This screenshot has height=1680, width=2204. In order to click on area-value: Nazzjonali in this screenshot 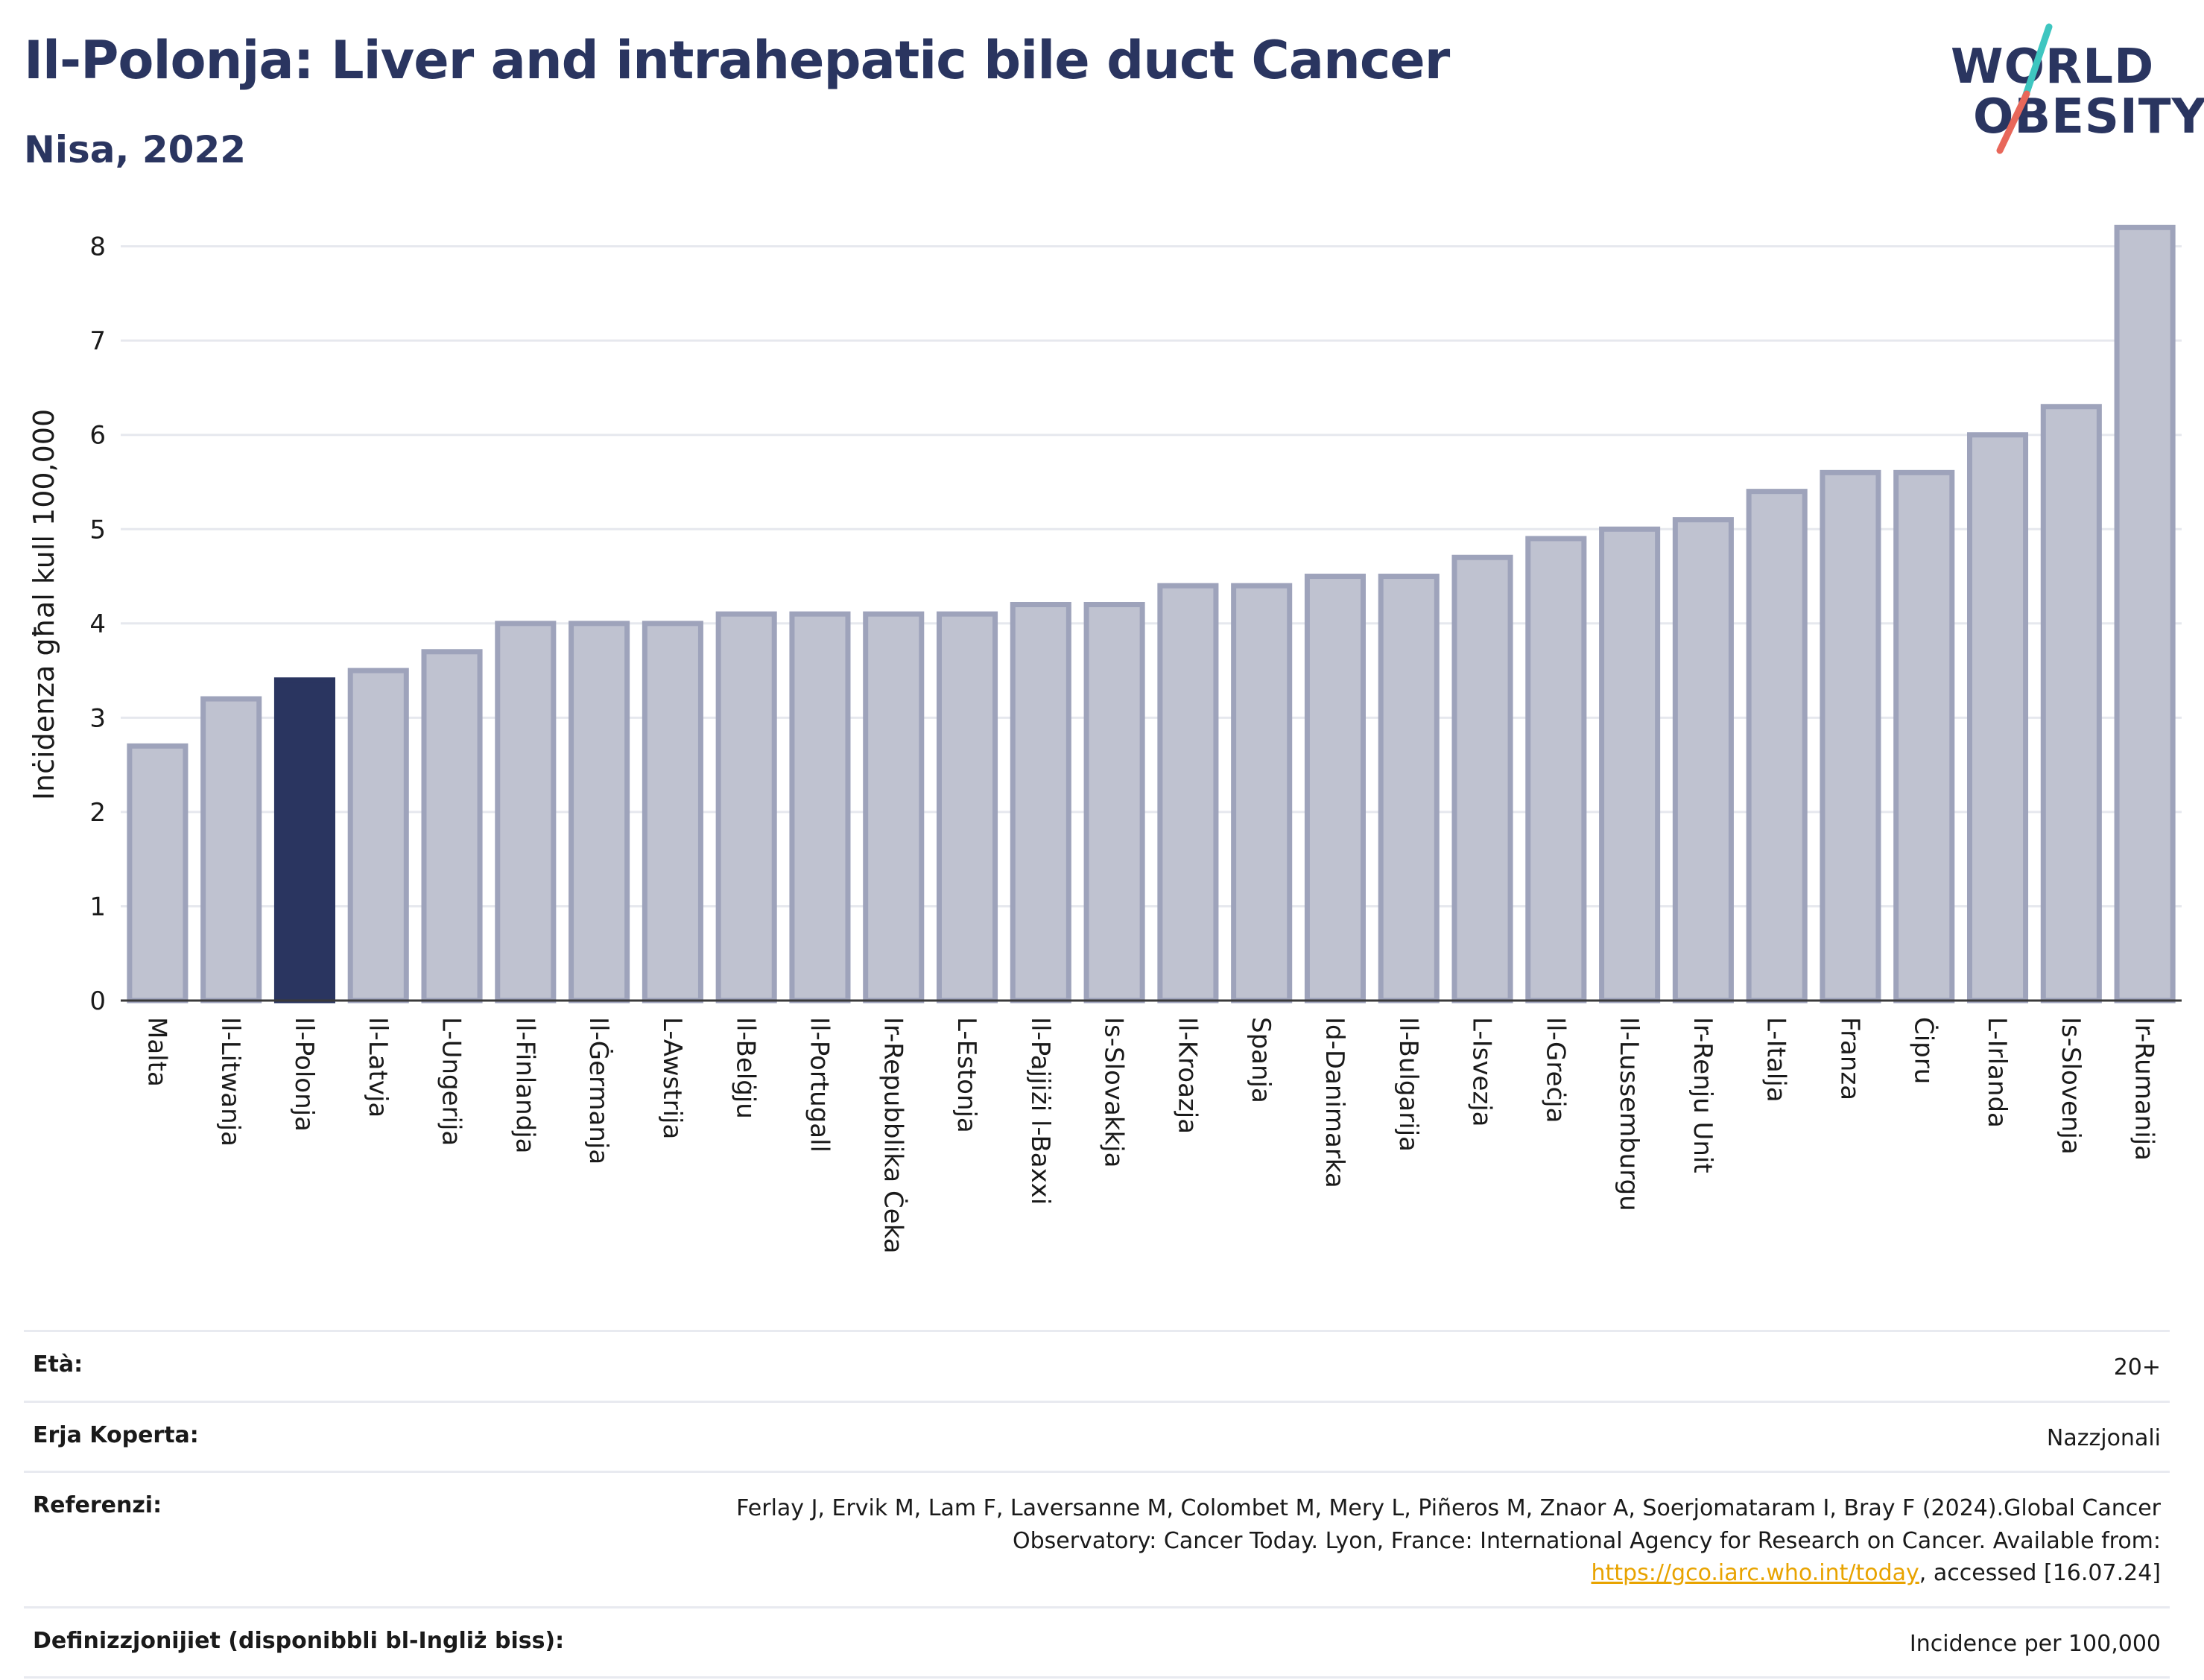, I will do `click(2103, 1437)`.